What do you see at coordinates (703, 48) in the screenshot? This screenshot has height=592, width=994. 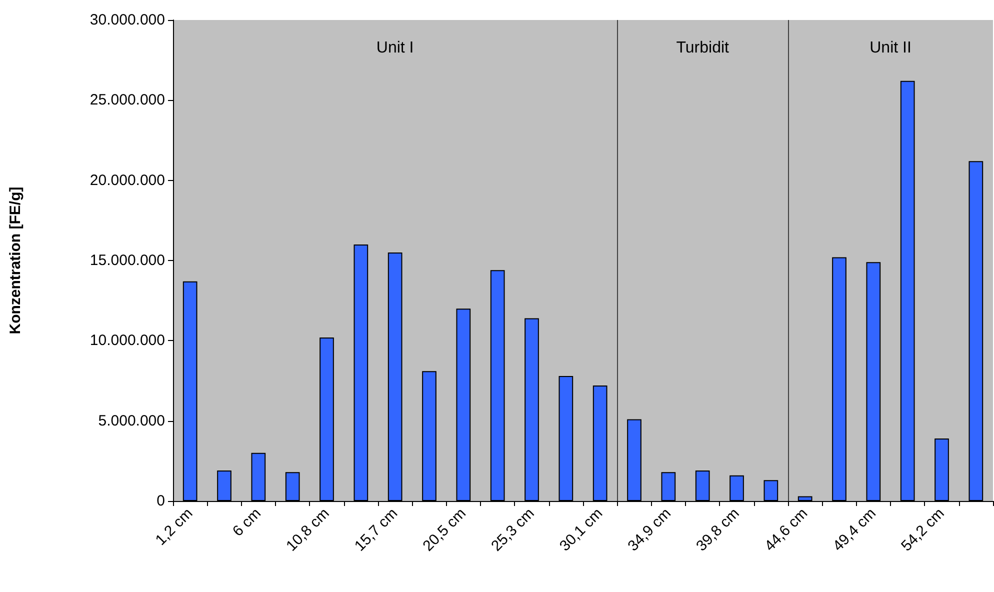 I see `annotation: Turbidit` at bounding box center [703, 48].